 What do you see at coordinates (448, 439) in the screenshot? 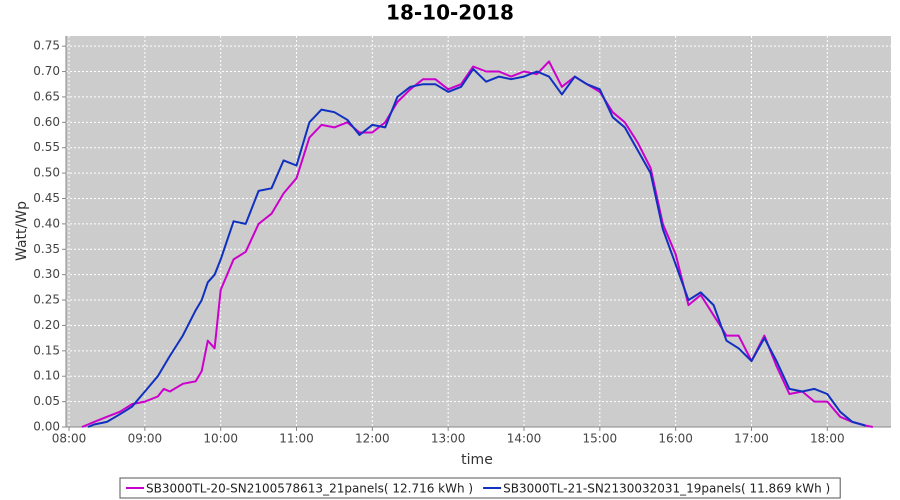
I see `x-tick-label: 13:00` at bounding box center [448, 439].